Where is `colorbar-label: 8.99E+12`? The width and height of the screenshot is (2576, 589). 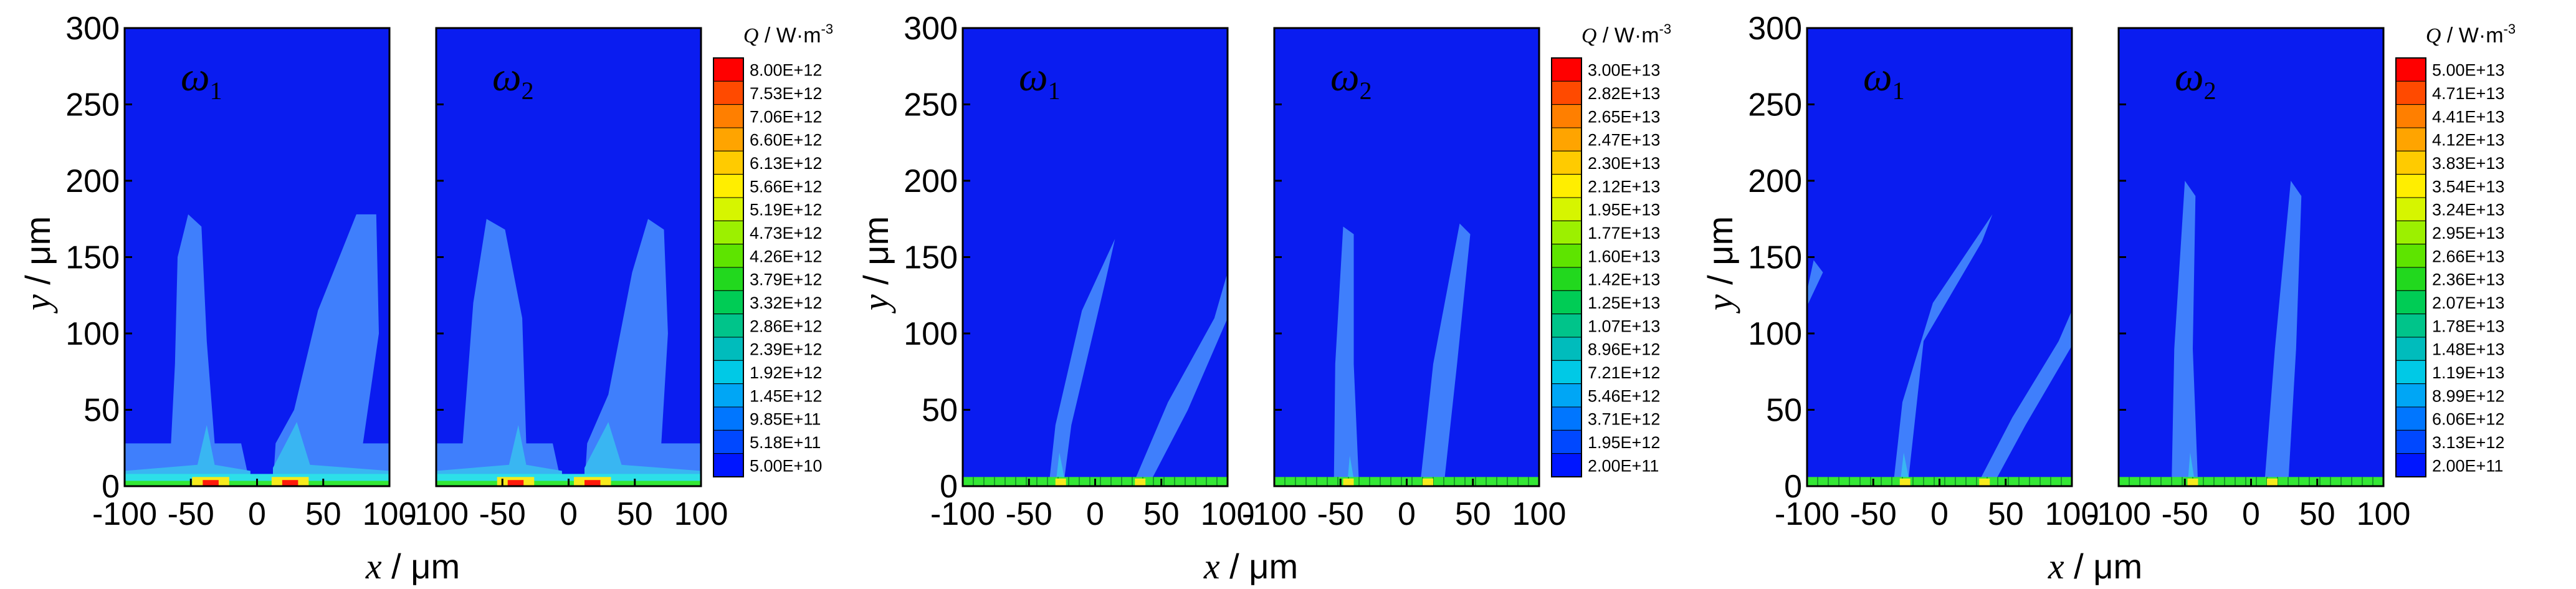
colorbar-label: 8.99E+12 is located at coordinates (2468, 395).